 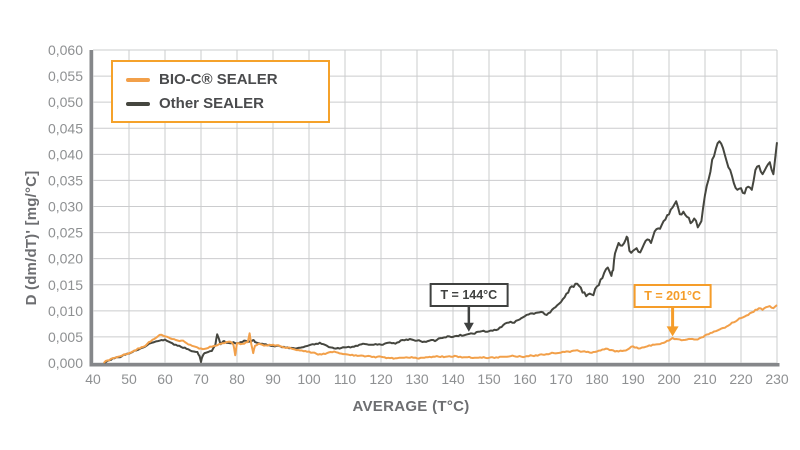 What do you see at coordinates (381, 379) in the screenshot?
I see `x-tick-label: 120` at bounding box center [381, 379].